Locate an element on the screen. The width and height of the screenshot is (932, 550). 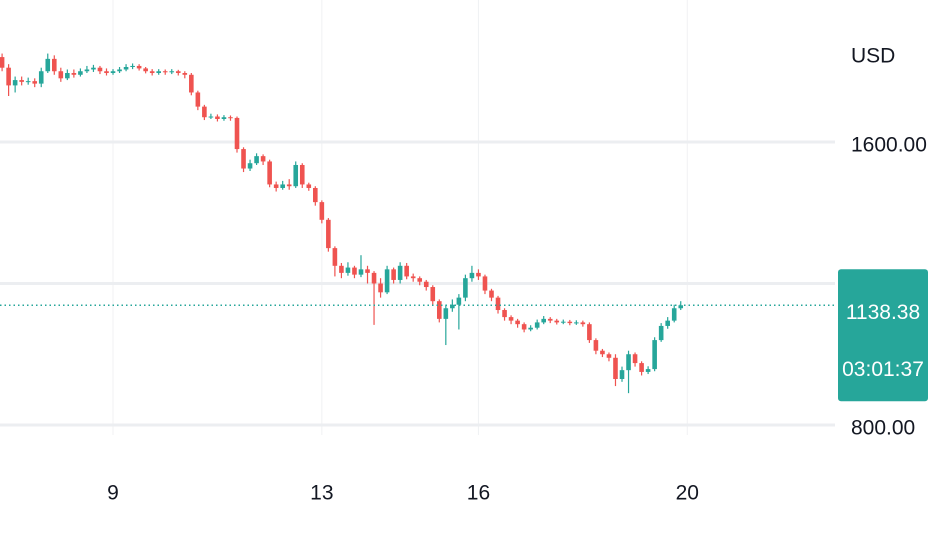
y-tick-label: 800.00 is located at coordinates (883, 428).